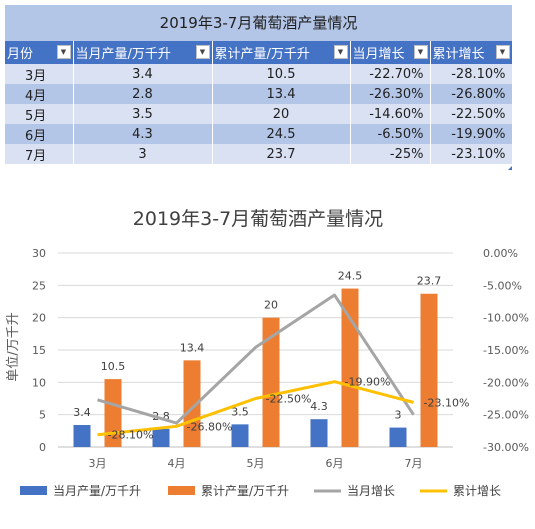 The height and width of the screenshot is (529, 535). What do you see at coordinates (256, 359) in the screenshot?
I see `line-monthly-growth` at bounding box center [256, 359].